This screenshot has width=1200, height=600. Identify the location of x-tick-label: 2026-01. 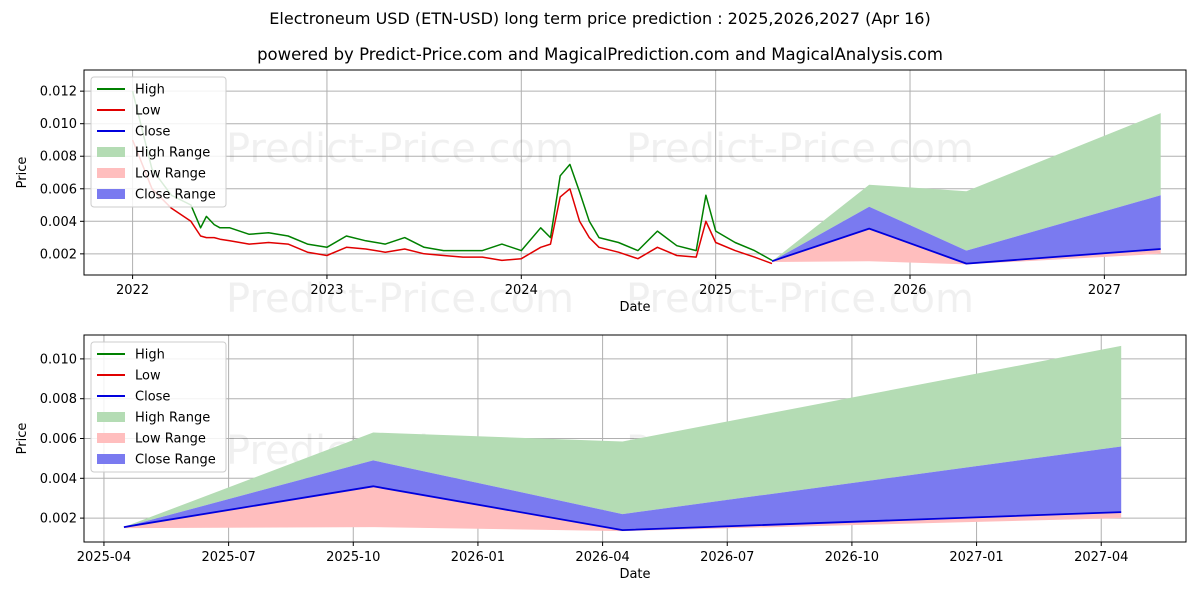
(478, 557).